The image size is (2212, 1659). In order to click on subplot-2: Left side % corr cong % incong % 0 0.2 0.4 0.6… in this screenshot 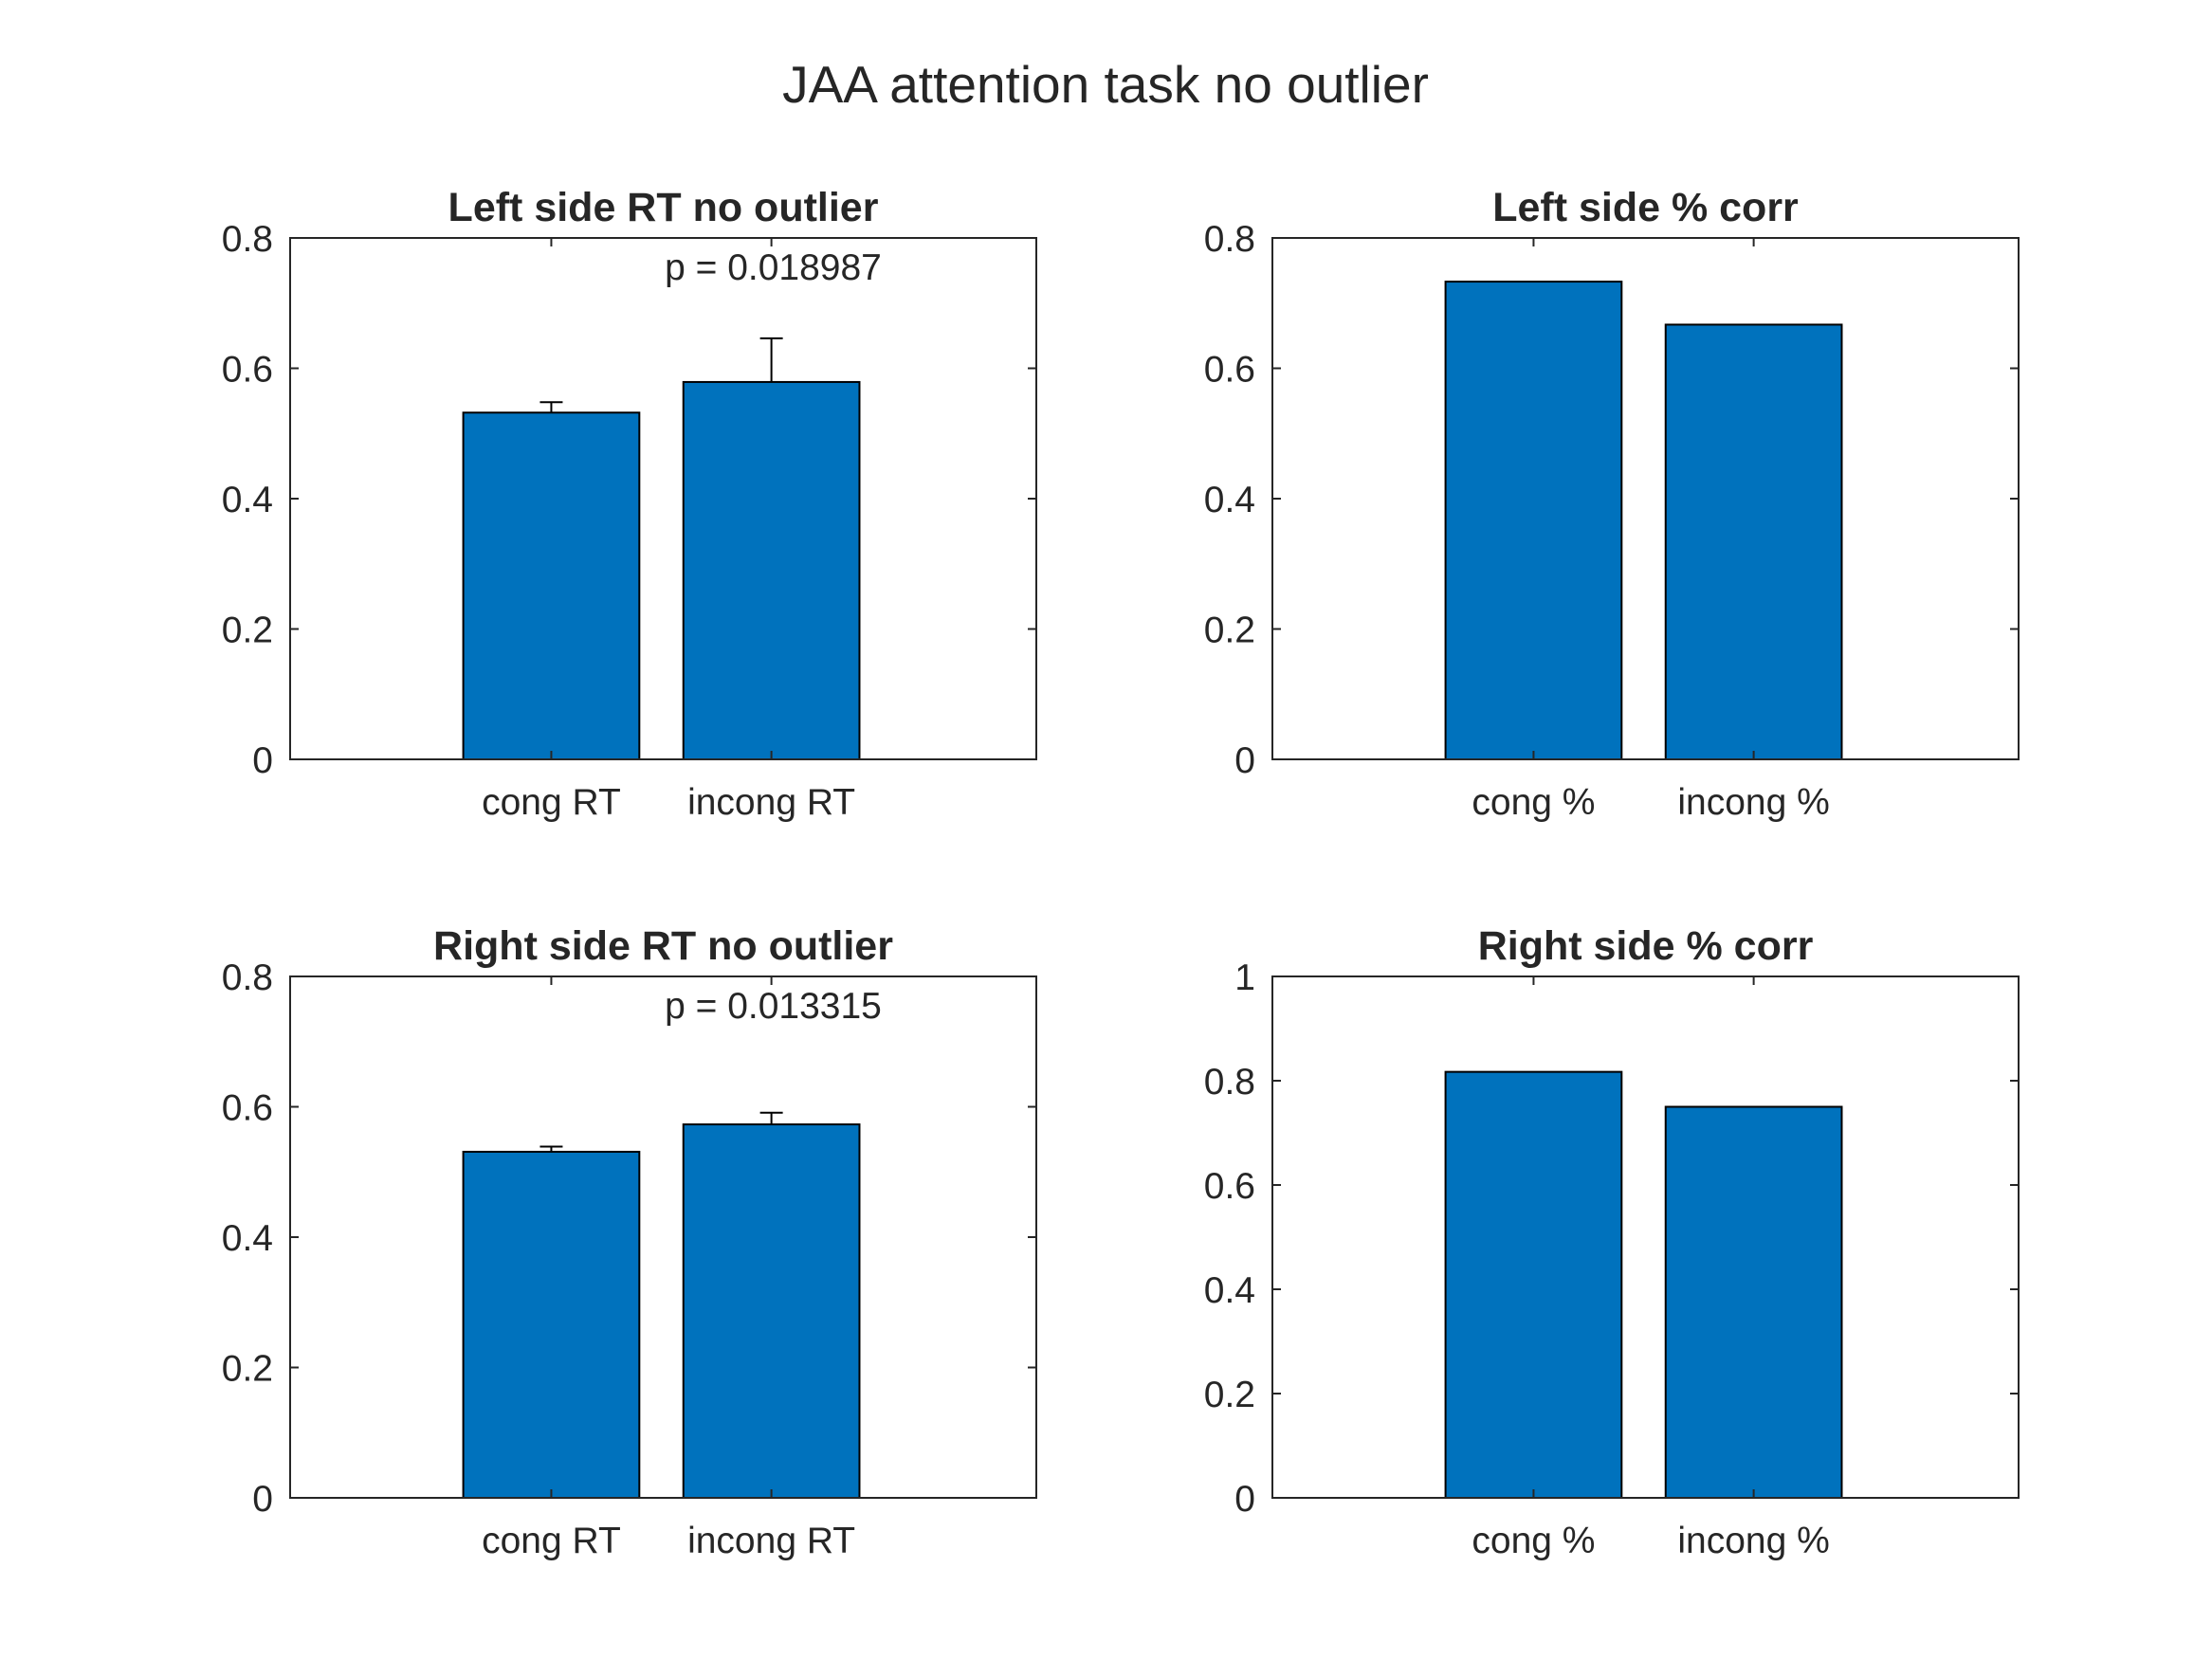, I will do `click(1612, 504)`.